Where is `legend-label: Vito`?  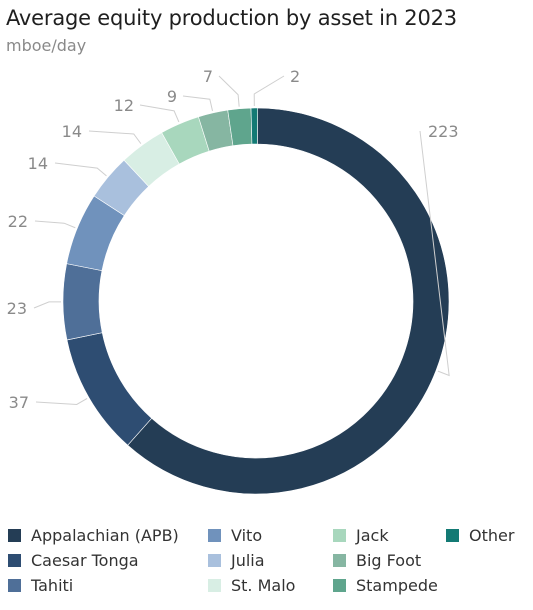
legend-label: Vito is located at coordinates (247, 535).